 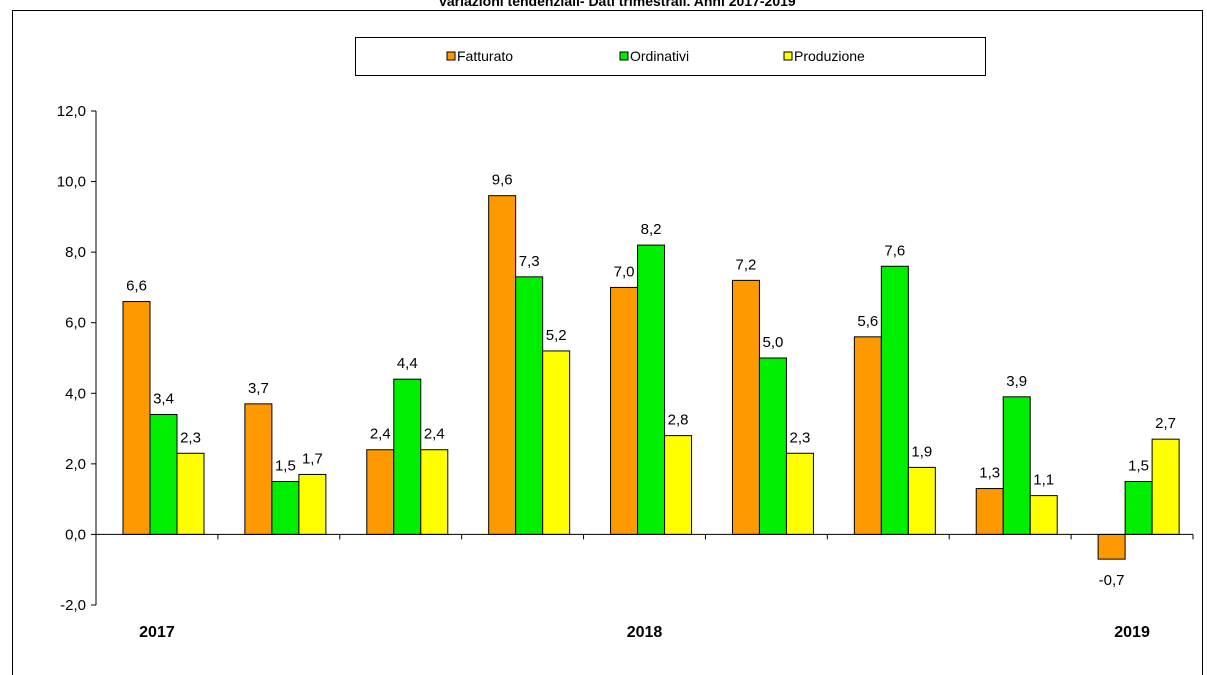 I want to click on data-label: 7,3, so click(x=529, y=261).